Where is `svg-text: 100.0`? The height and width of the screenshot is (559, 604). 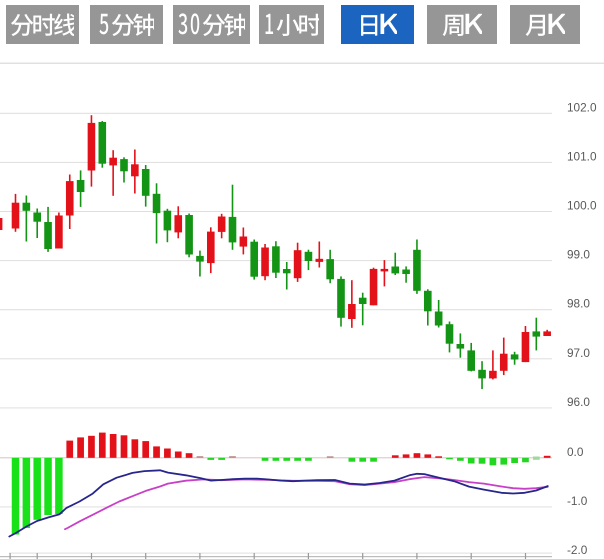
svg-text: 100.0 is located at coordinates (582, 206).